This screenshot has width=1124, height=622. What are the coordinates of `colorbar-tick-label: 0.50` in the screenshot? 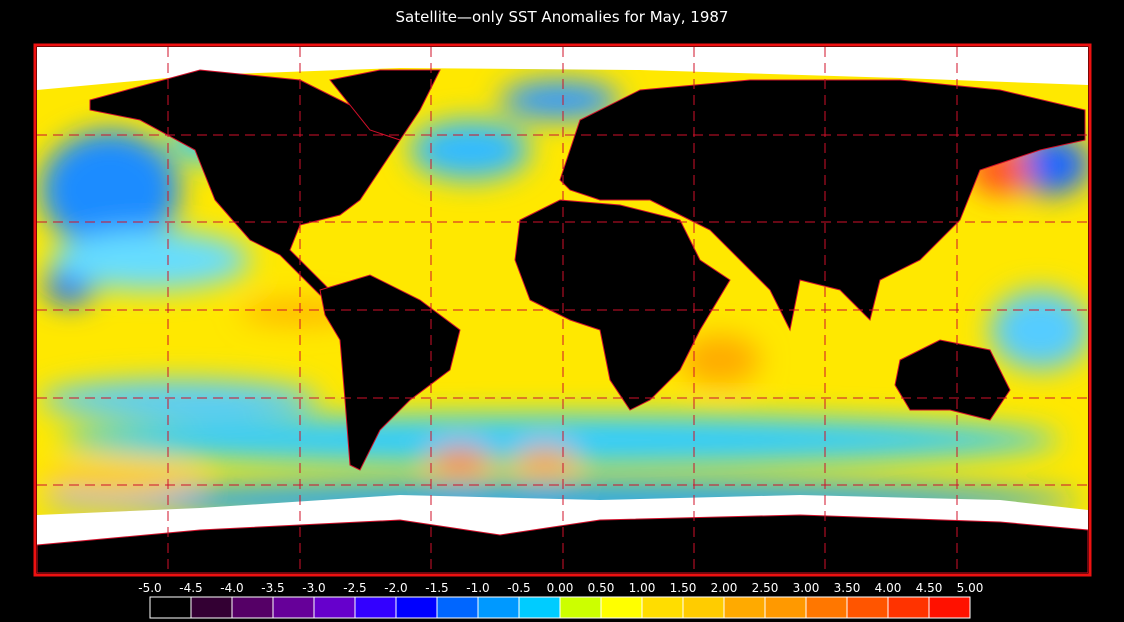 It's located at (601, 588).